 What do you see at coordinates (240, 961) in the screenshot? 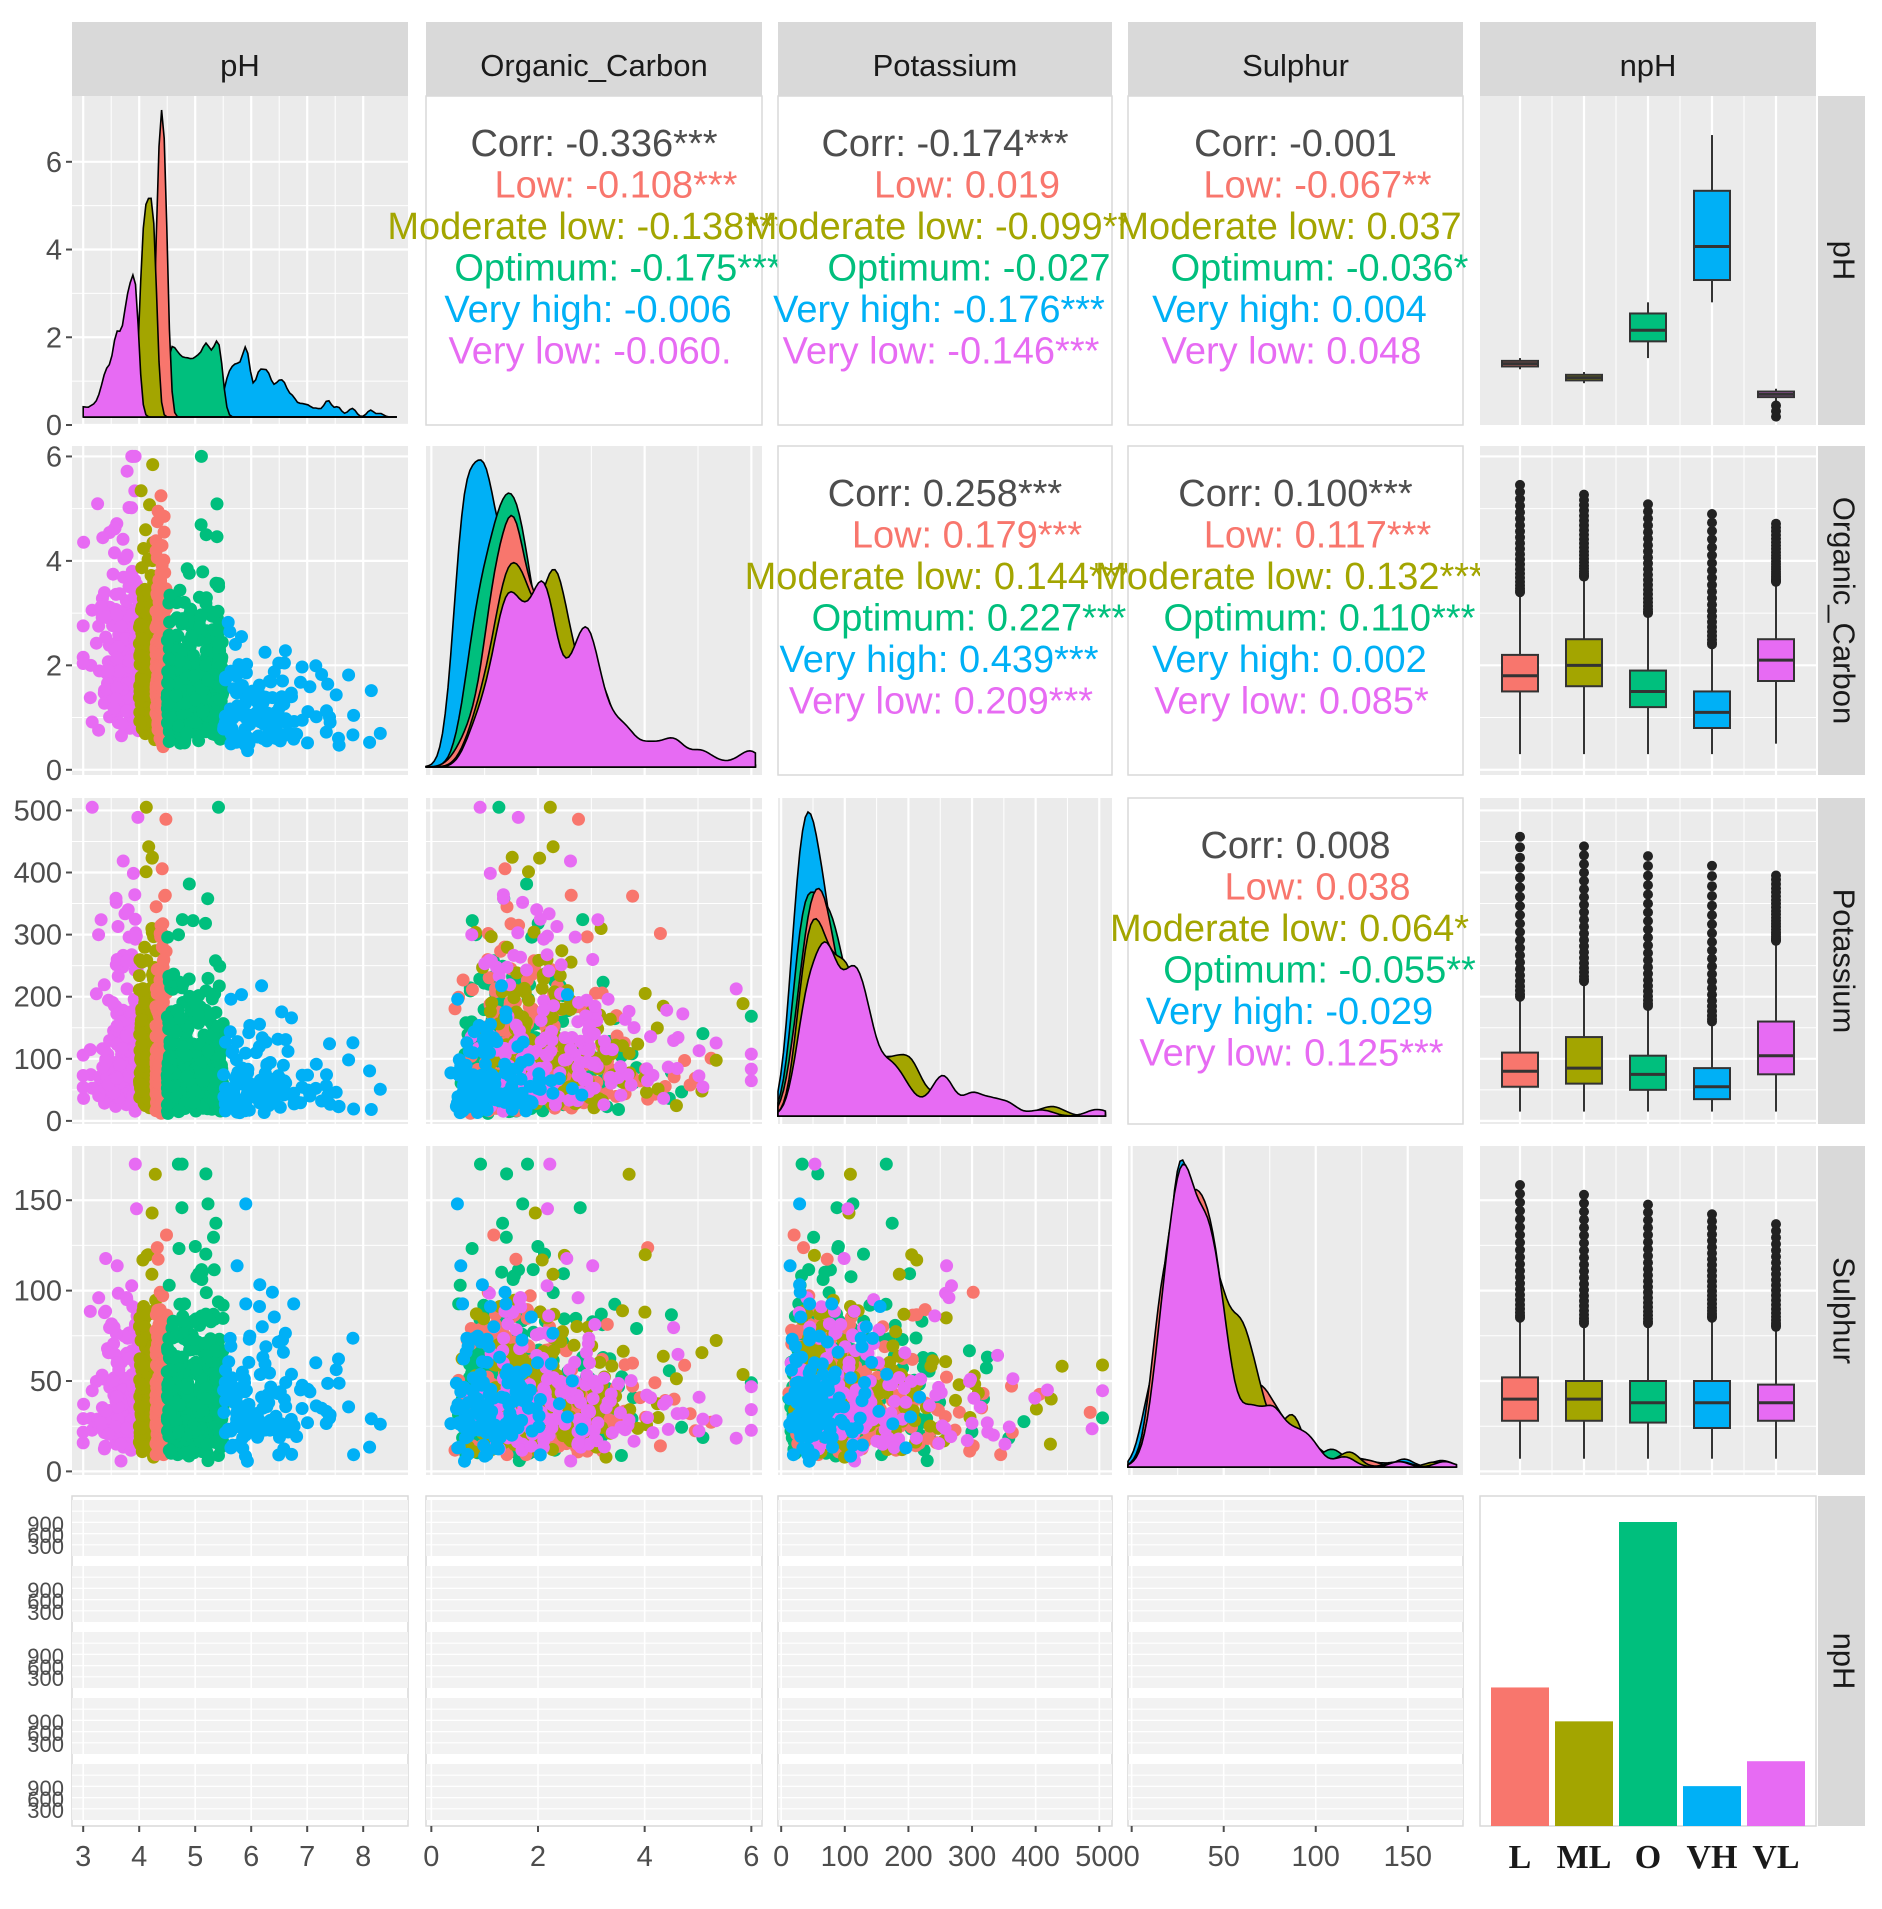
I see `panel-Potassium-vs-pH` at bounding box center [240, 961].